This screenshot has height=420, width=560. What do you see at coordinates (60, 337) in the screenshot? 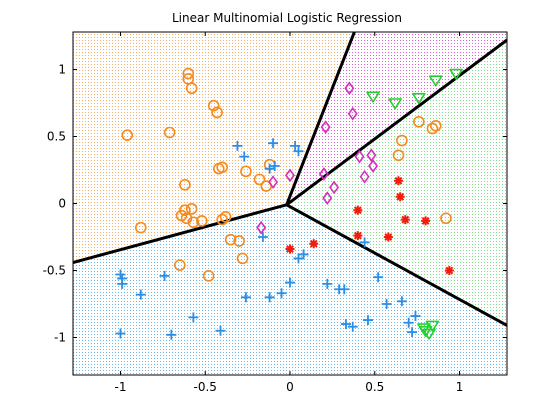
I see `y-tick-label: -1` at bounding box center [60, 337].